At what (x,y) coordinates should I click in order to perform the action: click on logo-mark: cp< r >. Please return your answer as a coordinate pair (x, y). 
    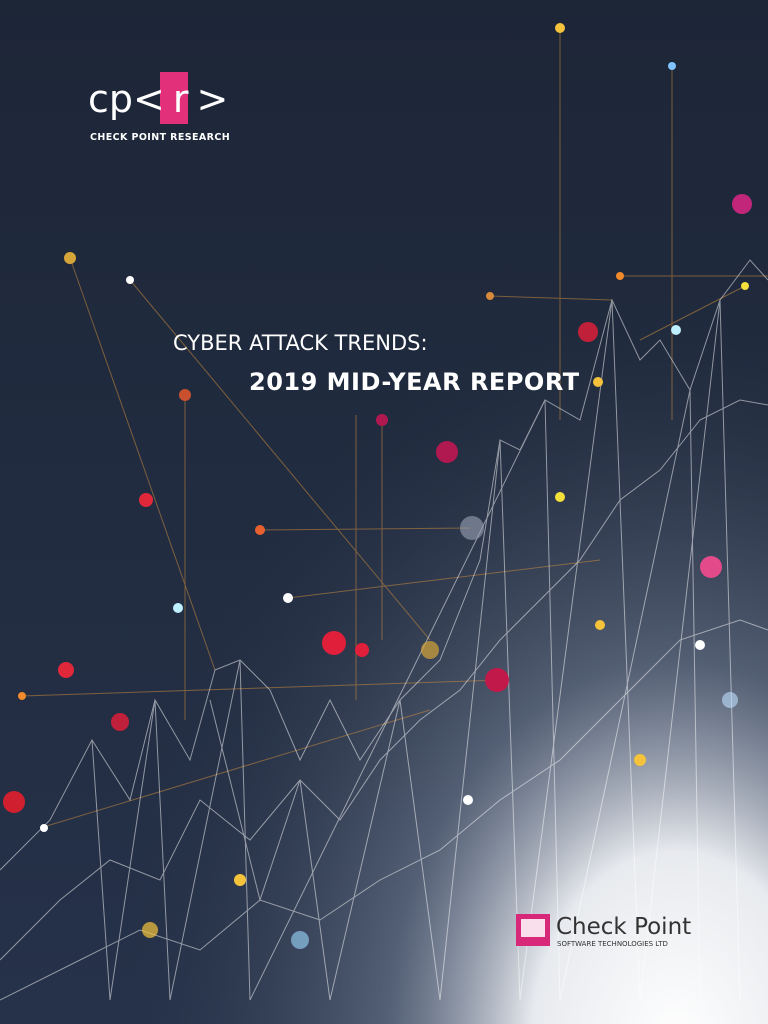
    Looking at the image, I should click on (158, 99).